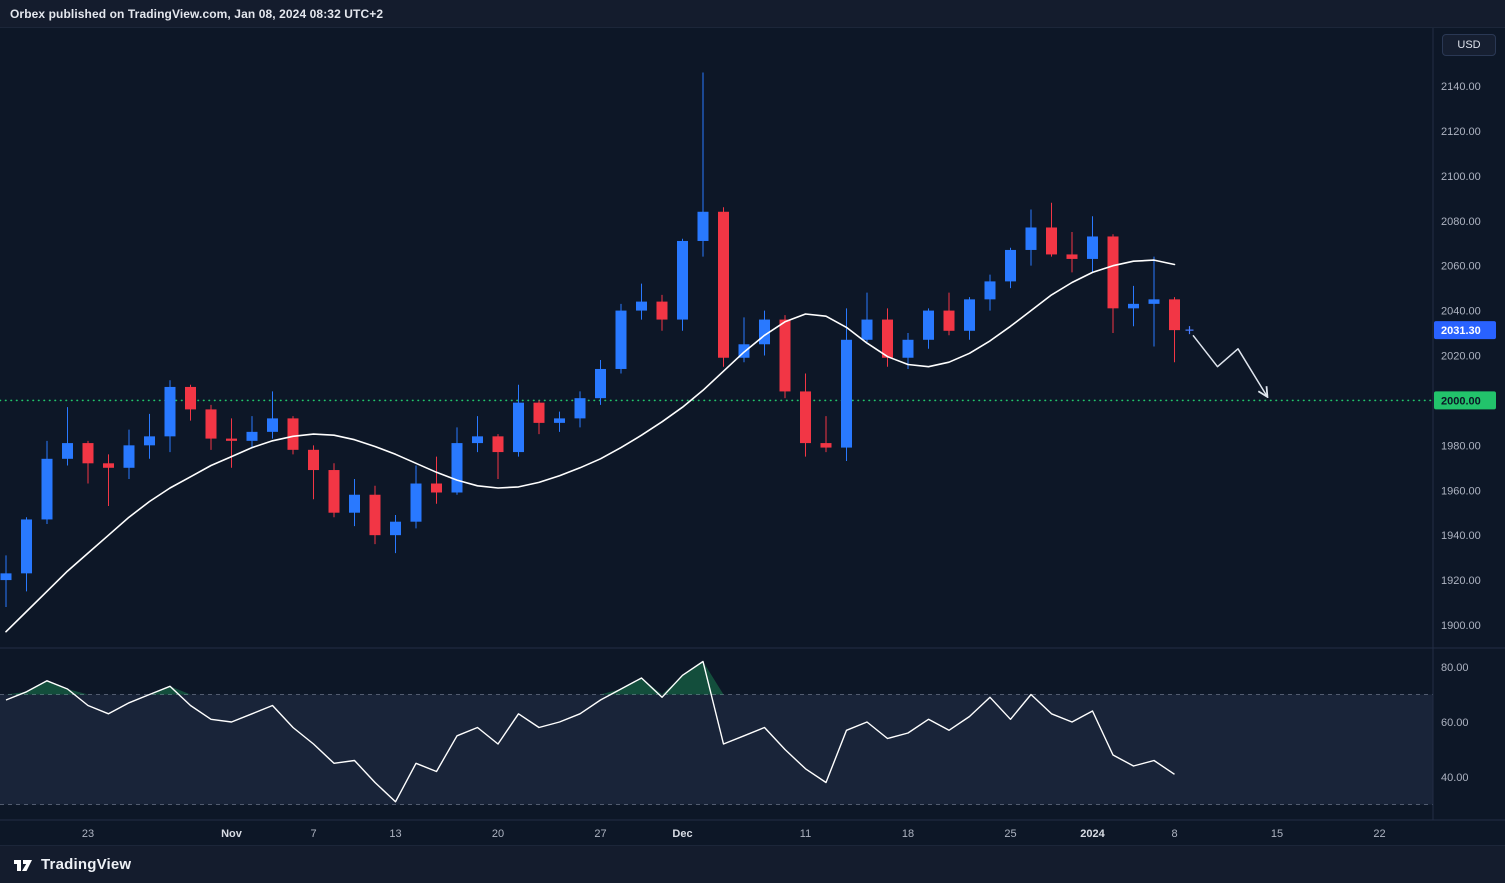  I want to click on svg-text: 1940.00, so click(1461, 536).